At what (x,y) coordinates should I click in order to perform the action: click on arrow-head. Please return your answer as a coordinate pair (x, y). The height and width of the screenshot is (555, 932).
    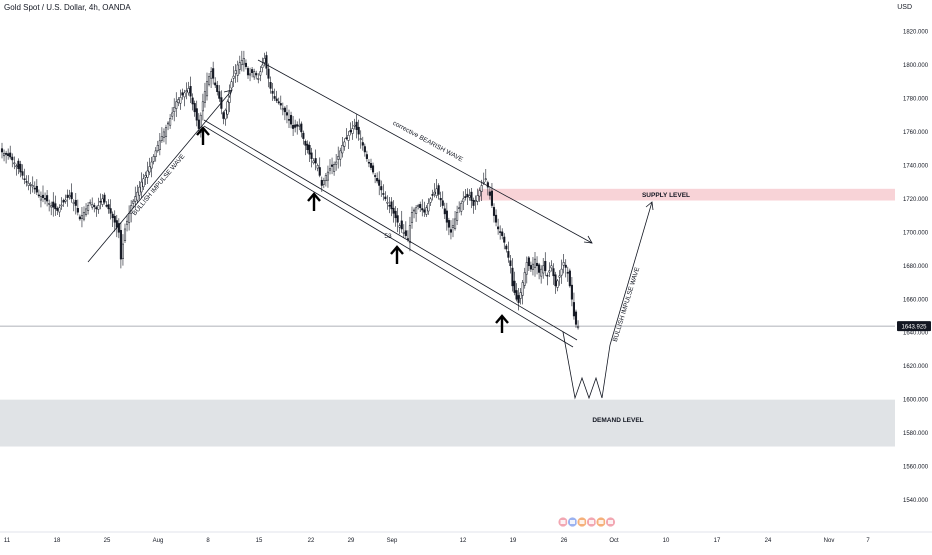
    Looking at the image, I should click on (502, 319).